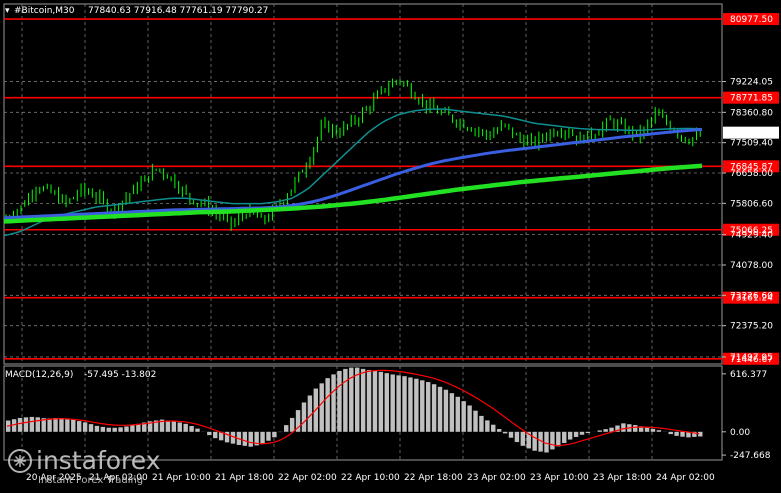 The width and height of the screenshot is (781, 493). I want to click on symbol-timeframe: #Bitcoin,M30, so click(44, 11).